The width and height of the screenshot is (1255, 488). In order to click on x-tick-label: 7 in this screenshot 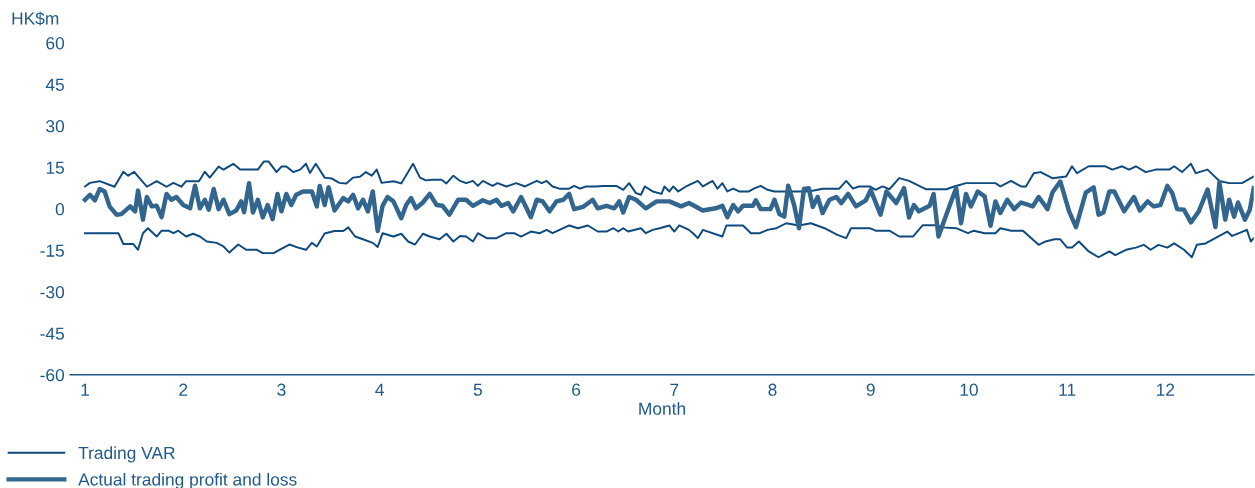, I will do `click(674, 389)`.